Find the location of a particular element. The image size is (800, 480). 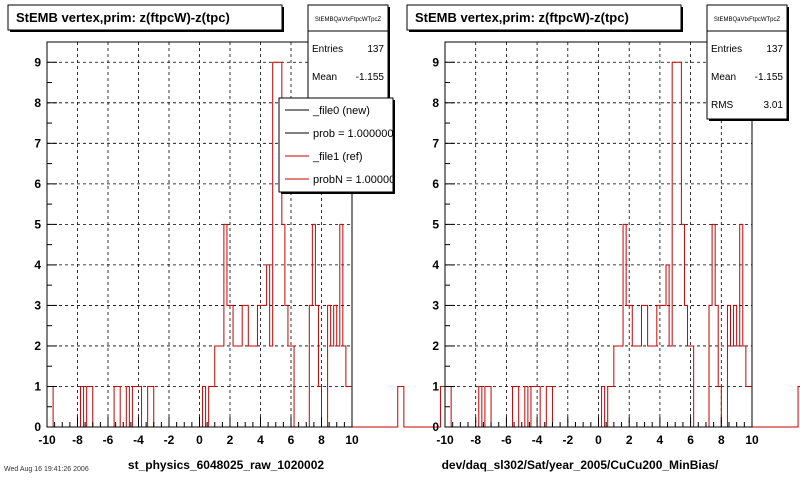

legend-label: _file0 (new) is located at coordinates (341, 111).